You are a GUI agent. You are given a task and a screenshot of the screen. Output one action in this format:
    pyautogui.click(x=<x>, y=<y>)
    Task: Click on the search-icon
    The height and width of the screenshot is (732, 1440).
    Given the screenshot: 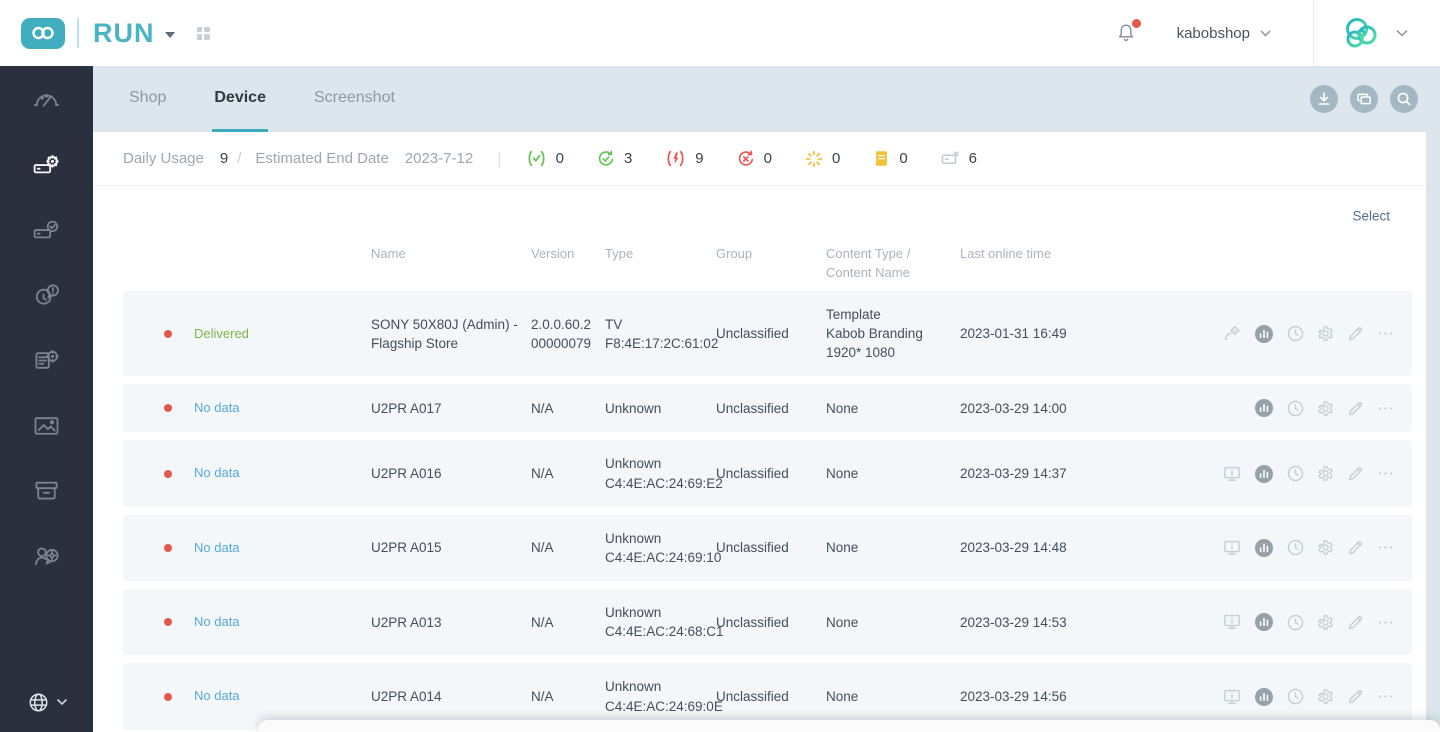 What is the action you would take?
    pyautogui.click(x=1404, y=99)
    